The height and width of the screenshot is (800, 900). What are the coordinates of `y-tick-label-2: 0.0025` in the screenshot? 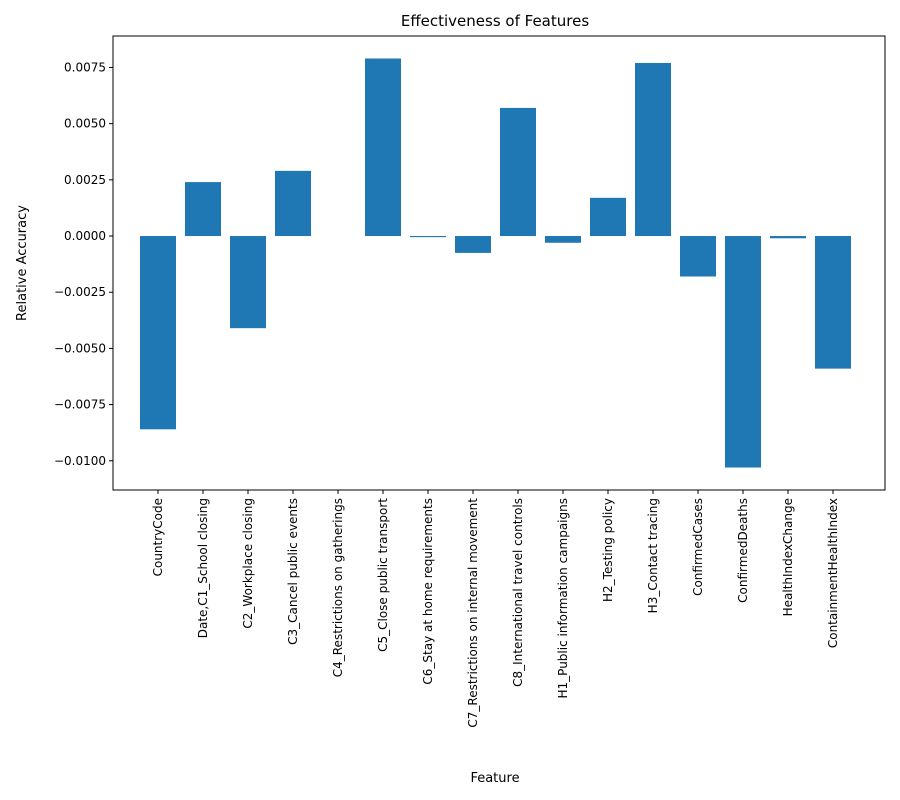 It's located at (85, 180).